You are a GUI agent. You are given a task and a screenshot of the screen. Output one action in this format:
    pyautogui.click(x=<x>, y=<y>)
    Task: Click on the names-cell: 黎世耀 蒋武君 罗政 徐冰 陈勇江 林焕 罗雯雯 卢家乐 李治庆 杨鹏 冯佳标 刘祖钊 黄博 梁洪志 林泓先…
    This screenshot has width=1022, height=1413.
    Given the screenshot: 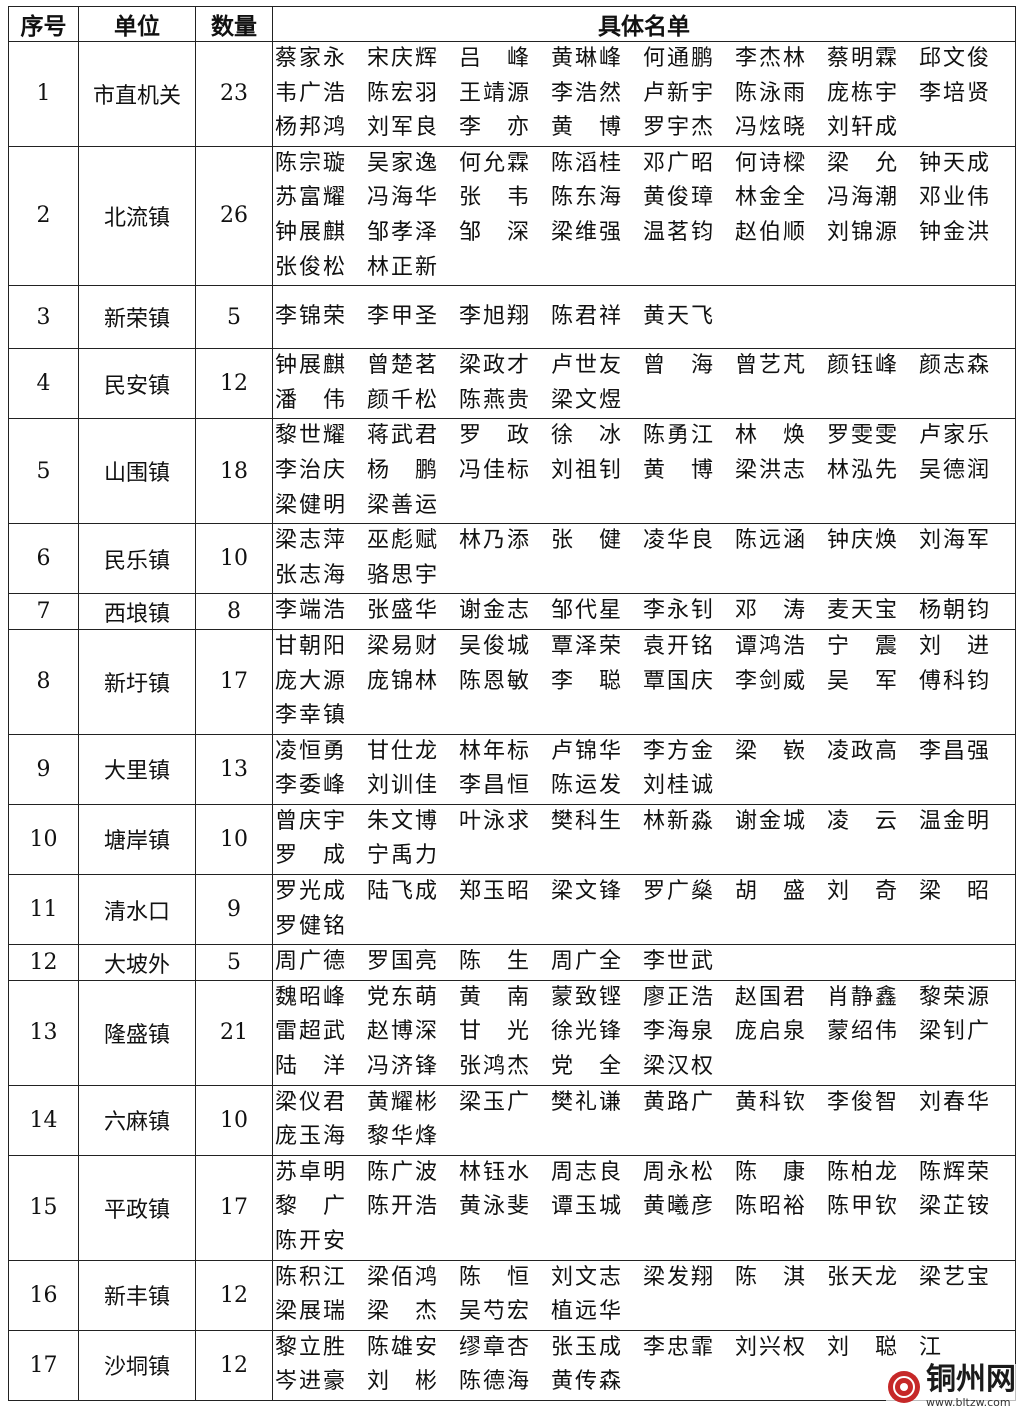 What is the action you would take?
    pyautogui.click(x=644, y=471)
    